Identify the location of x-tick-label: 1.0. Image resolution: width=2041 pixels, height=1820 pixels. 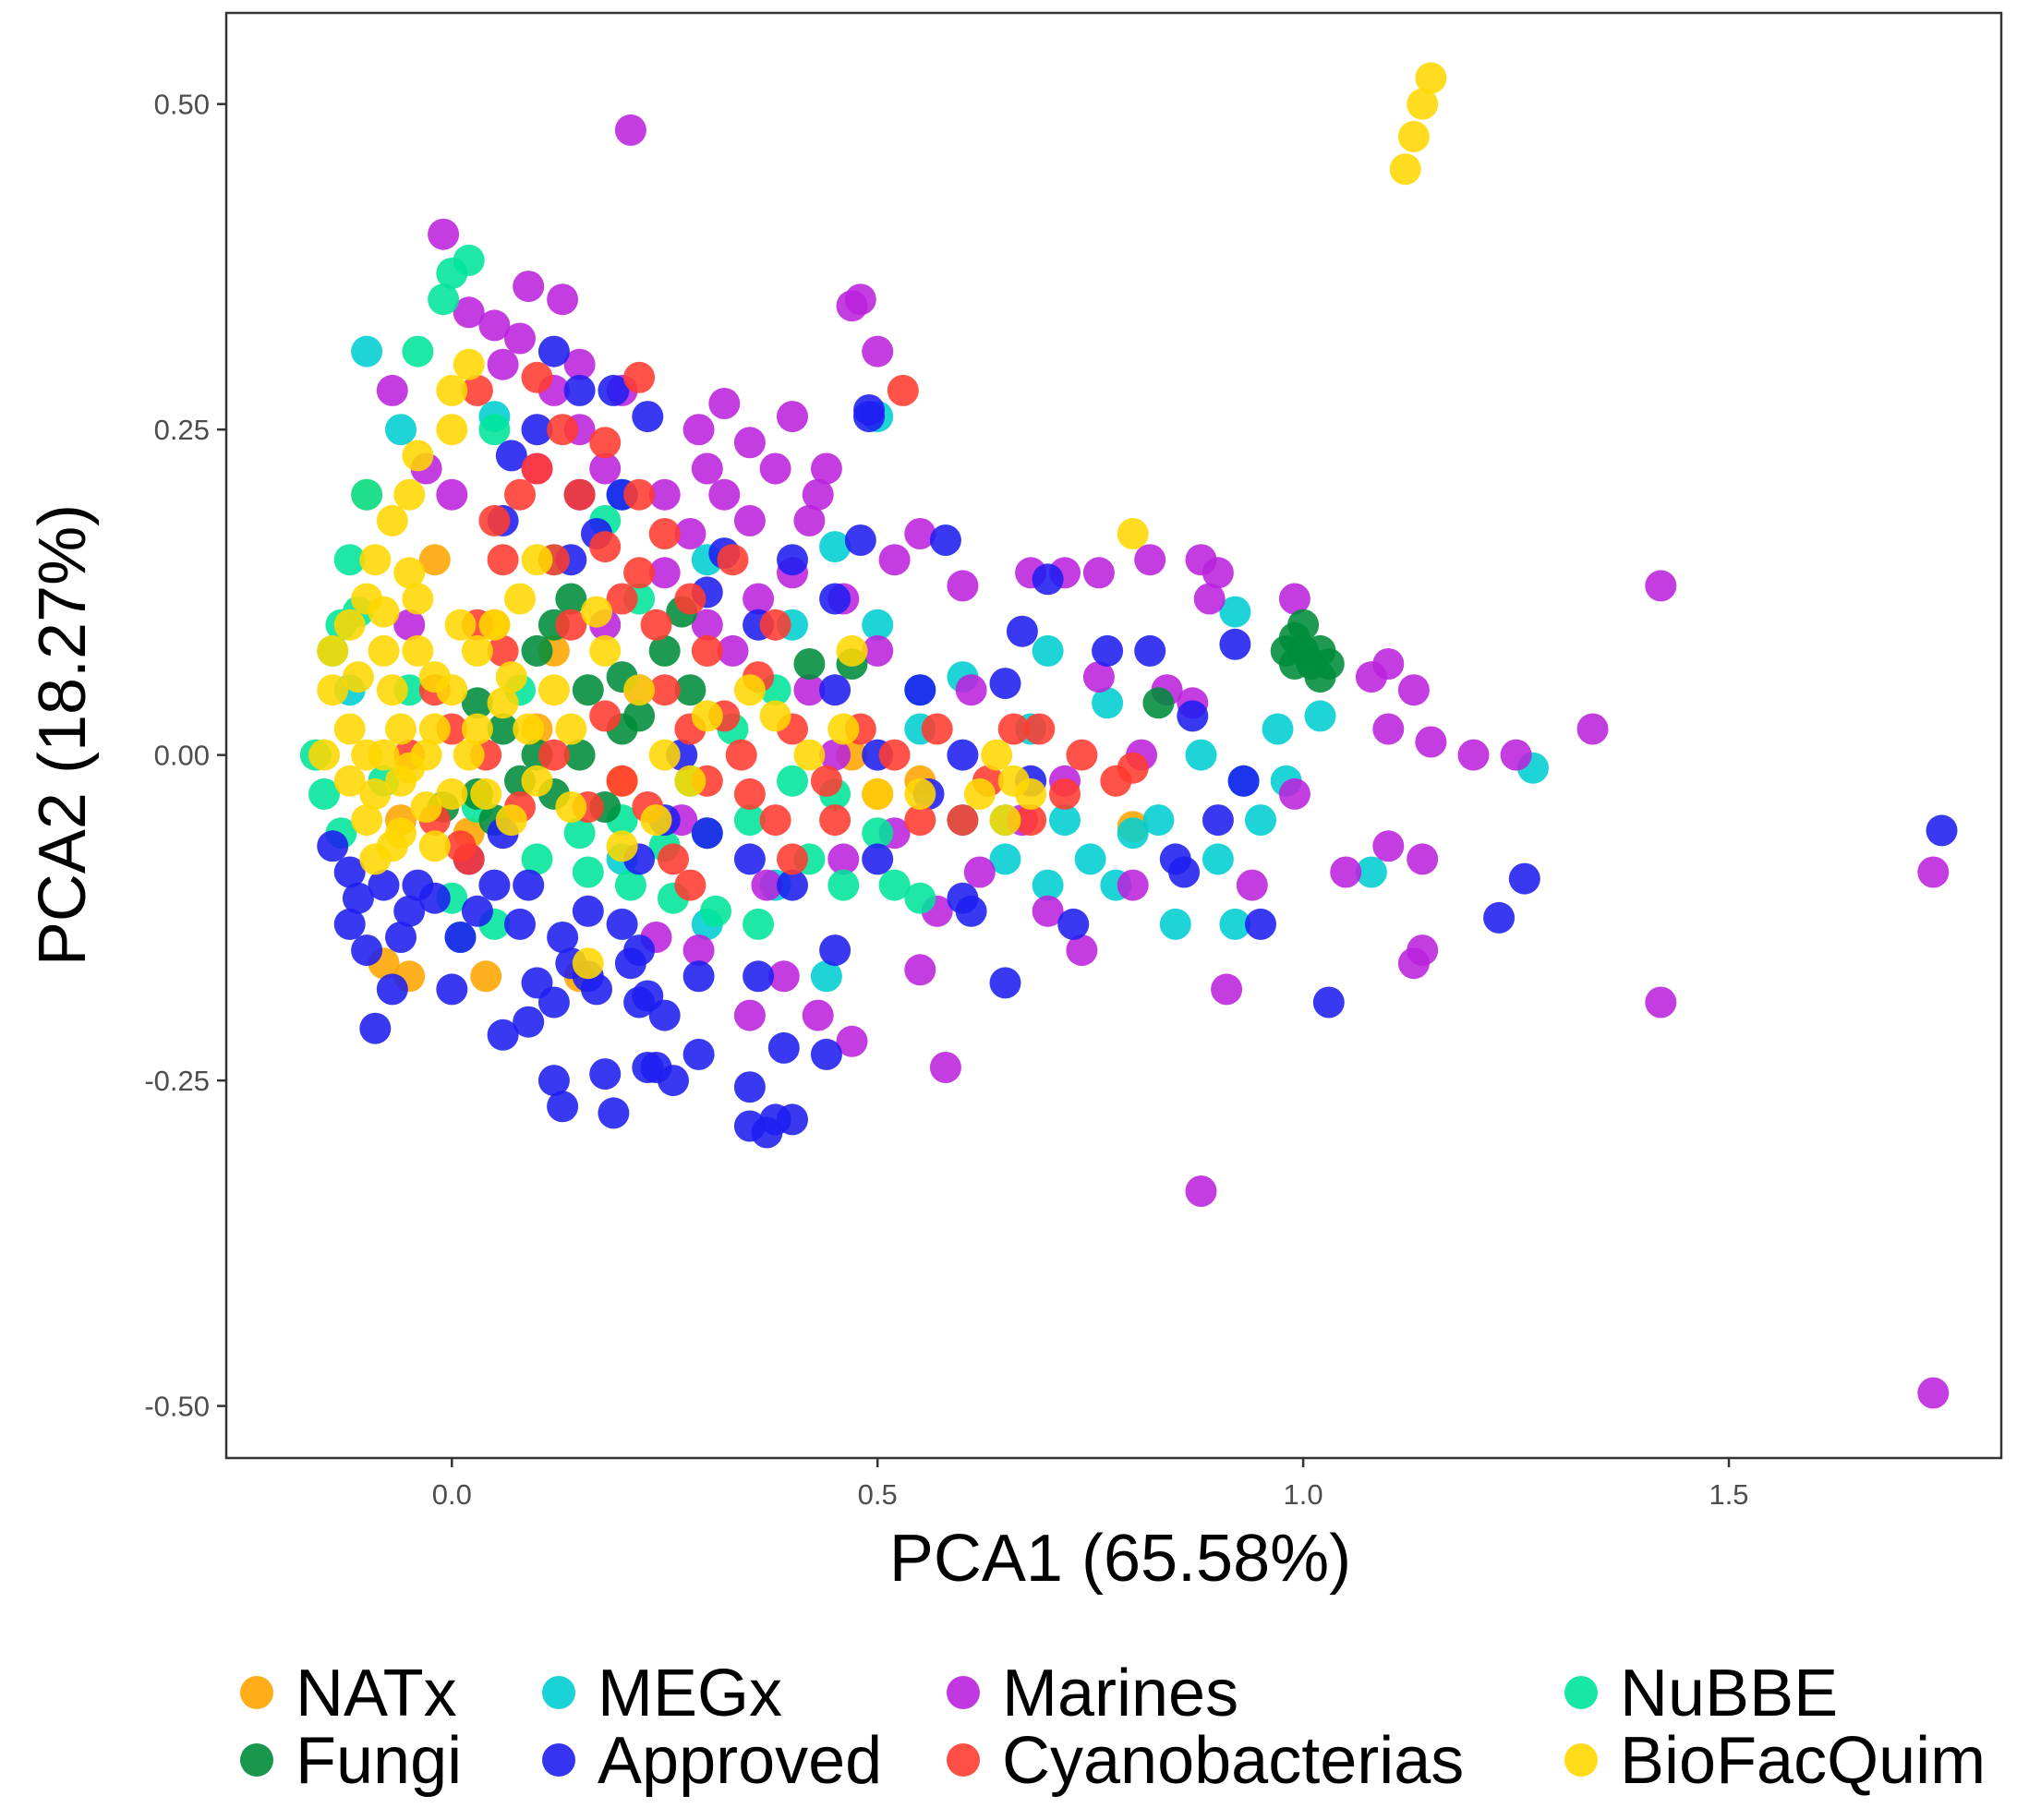
(1303, 1494).